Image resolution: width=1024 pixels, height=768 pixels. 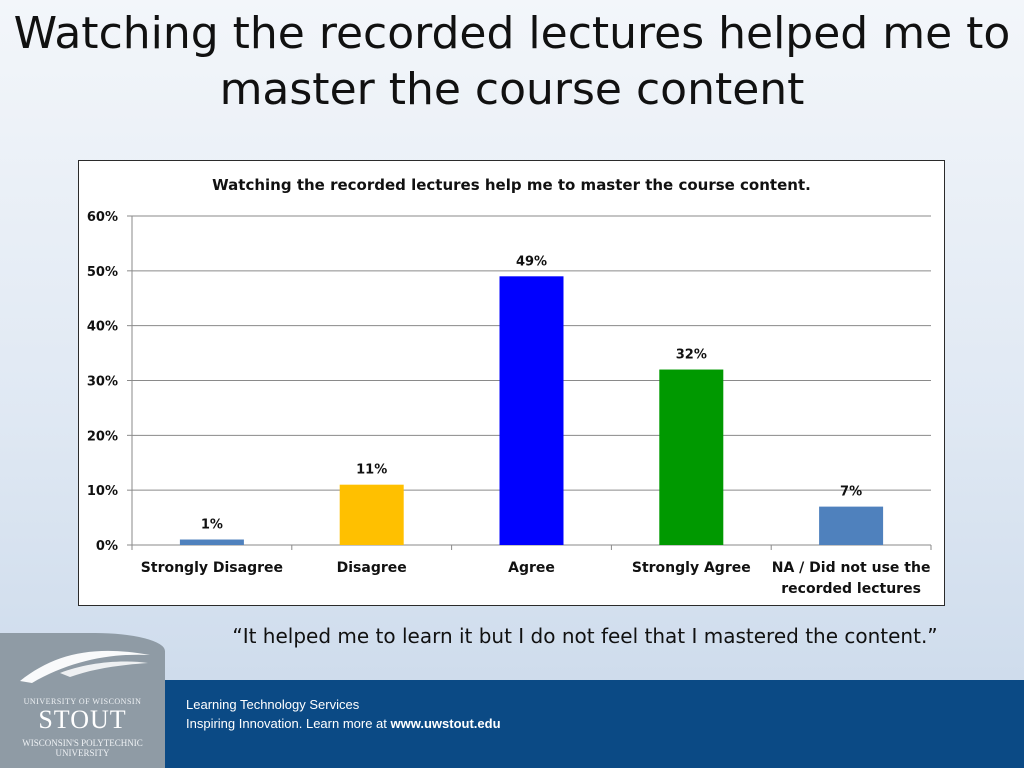 I want to click on y-tick-label: 50%, so click(x=102, y=272).